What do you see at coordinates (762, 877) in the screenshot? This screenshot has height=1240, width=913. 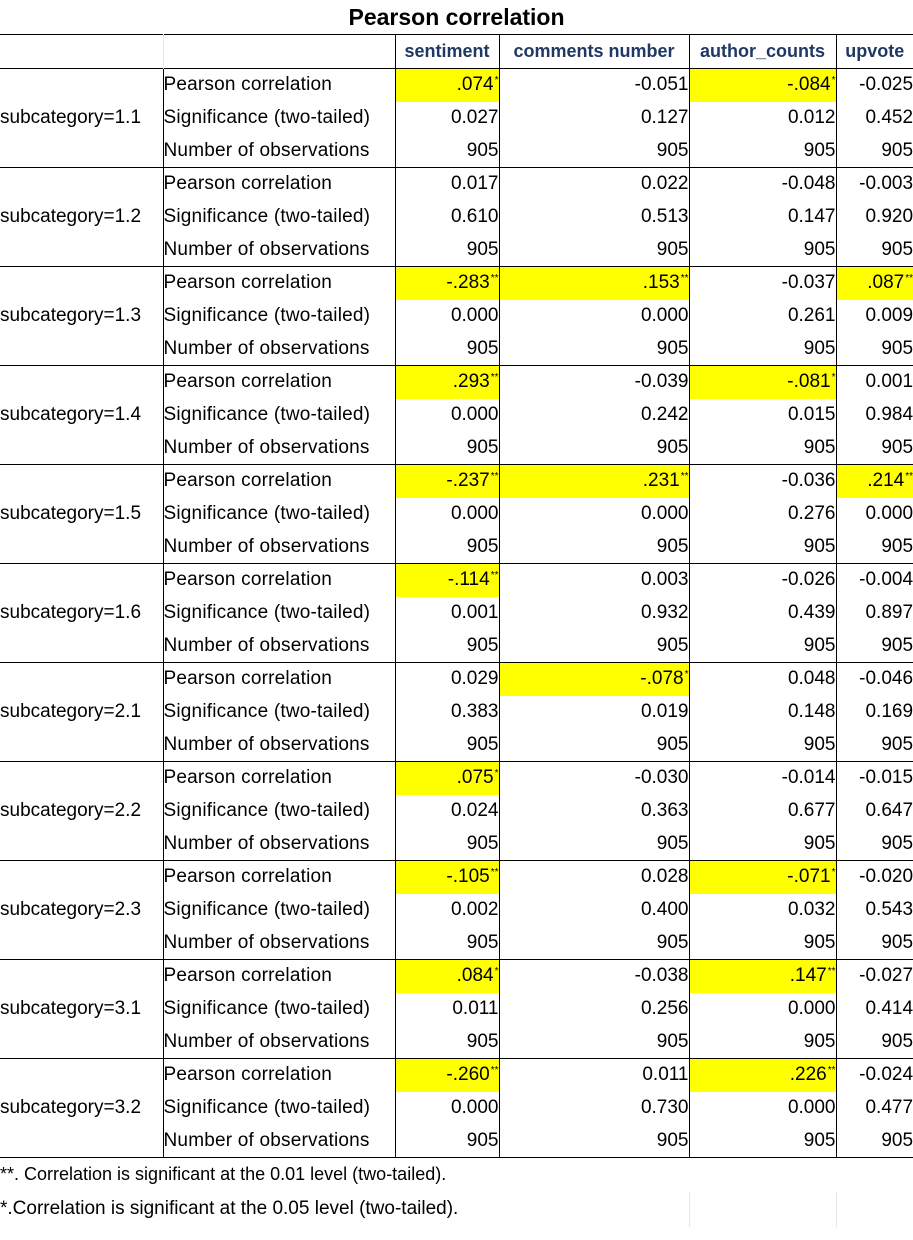 I see `cell-author-counts: -.071*` at bounding box center [762, 877].